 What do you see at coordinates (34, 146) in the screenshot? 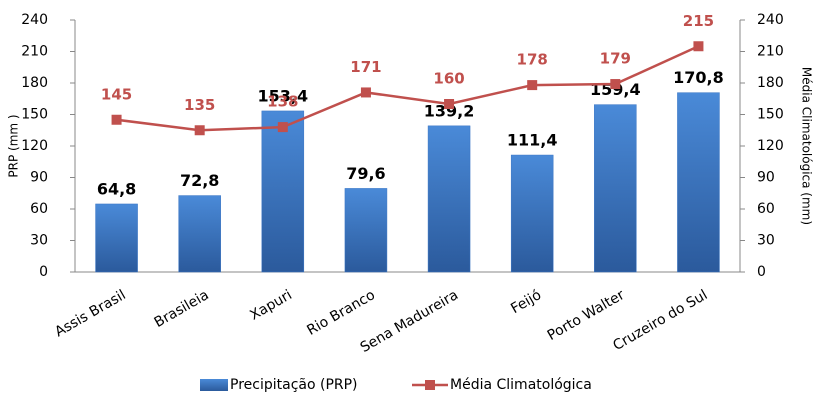
I see `y-tick-label: 120` at bounding box center [34, 146].